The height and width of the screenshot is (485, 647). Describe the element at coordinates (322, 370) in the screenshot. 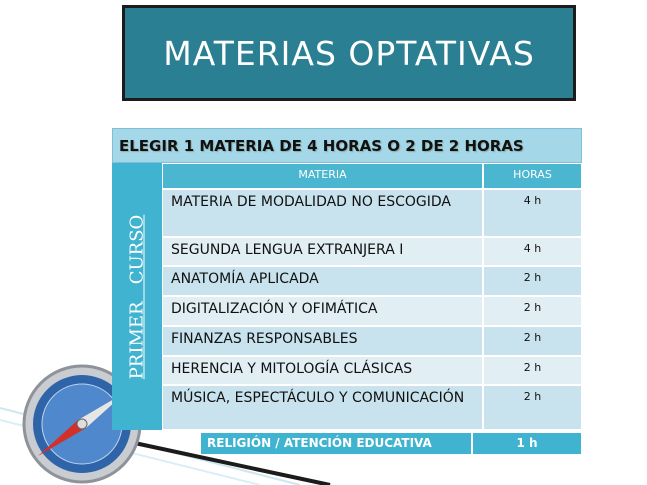

I see `subject: HERENCIA Y MITOLOGÍA CLÁSICAS` at that location.